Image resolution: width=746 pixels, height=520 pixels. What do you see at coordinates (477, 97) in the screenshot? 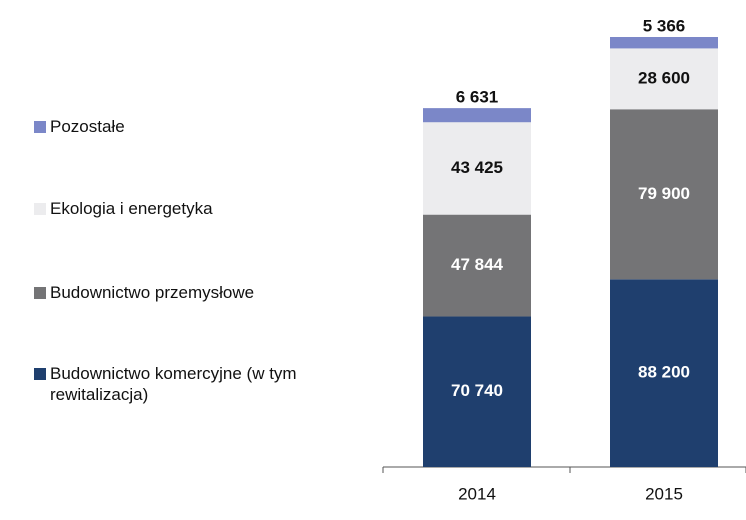
I see `value-label: 6 631` at bounding box center [477, 97].